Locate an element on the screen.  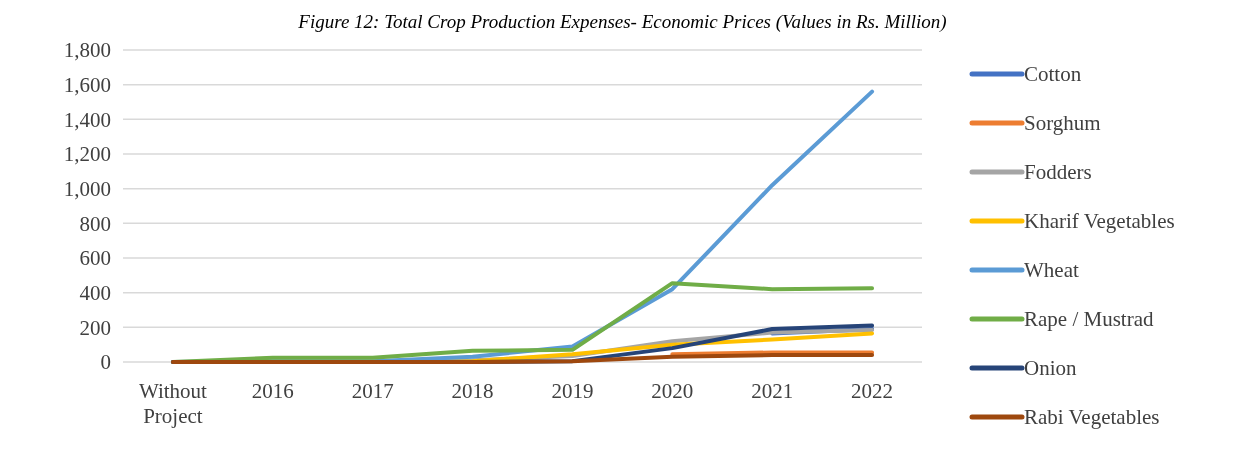
x-tick-label: 2021 is located at coordinates (772, 391).